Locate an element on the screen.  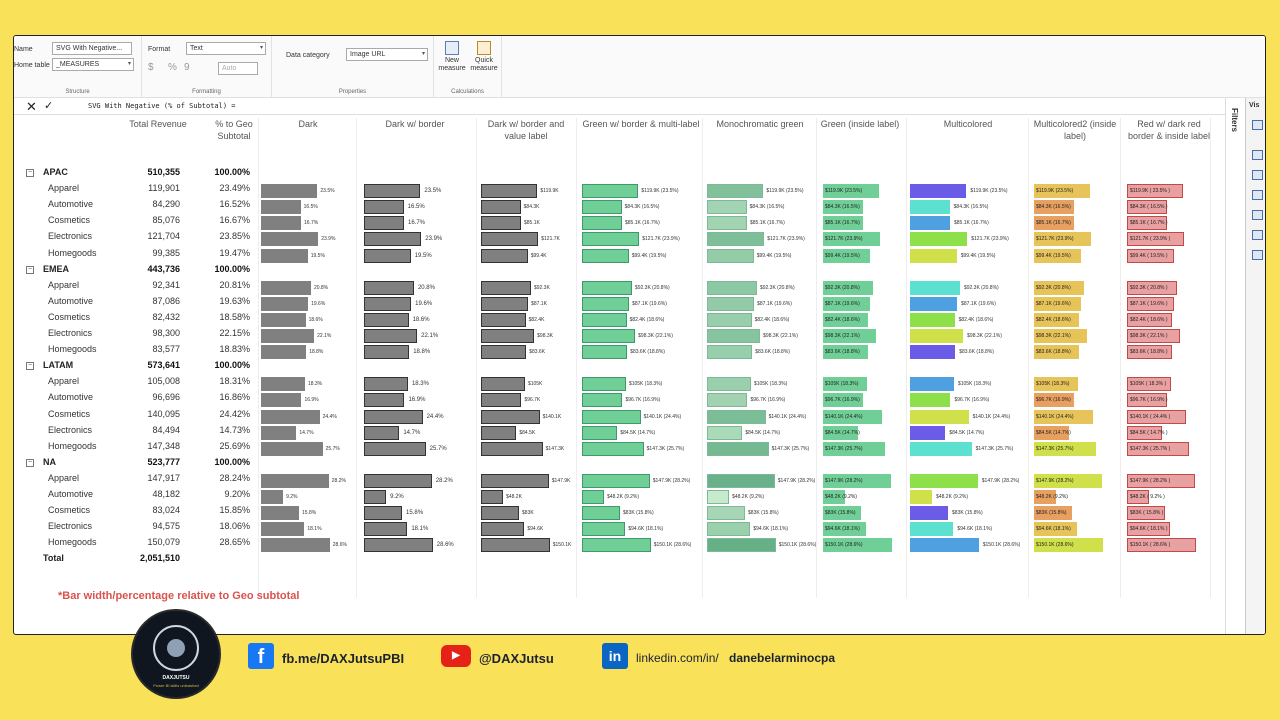
map-icon is located at coordinates (1257, 195).